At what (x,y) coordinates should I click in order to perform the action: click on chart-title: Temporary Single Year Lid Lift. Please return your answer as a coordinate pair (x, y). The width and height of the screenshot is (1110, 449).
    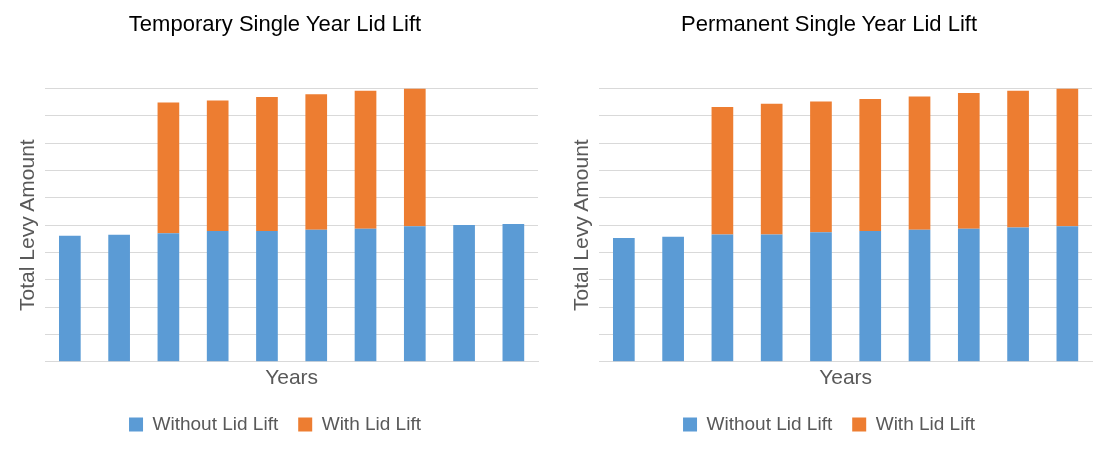
    Looking at the image, I should click on (275, 24).